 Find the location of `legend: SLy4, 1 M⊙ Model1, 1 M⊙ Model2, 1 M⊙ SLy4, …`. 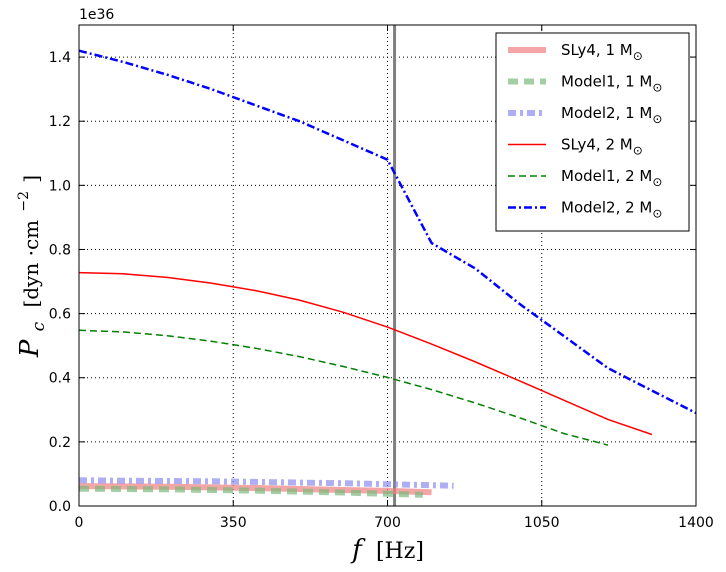

legend: SLy4, 1 M⊙ Model1, 1 M⊙ Model2, 1 M⊙ SLy4, … is located at coordinates (592, 132).